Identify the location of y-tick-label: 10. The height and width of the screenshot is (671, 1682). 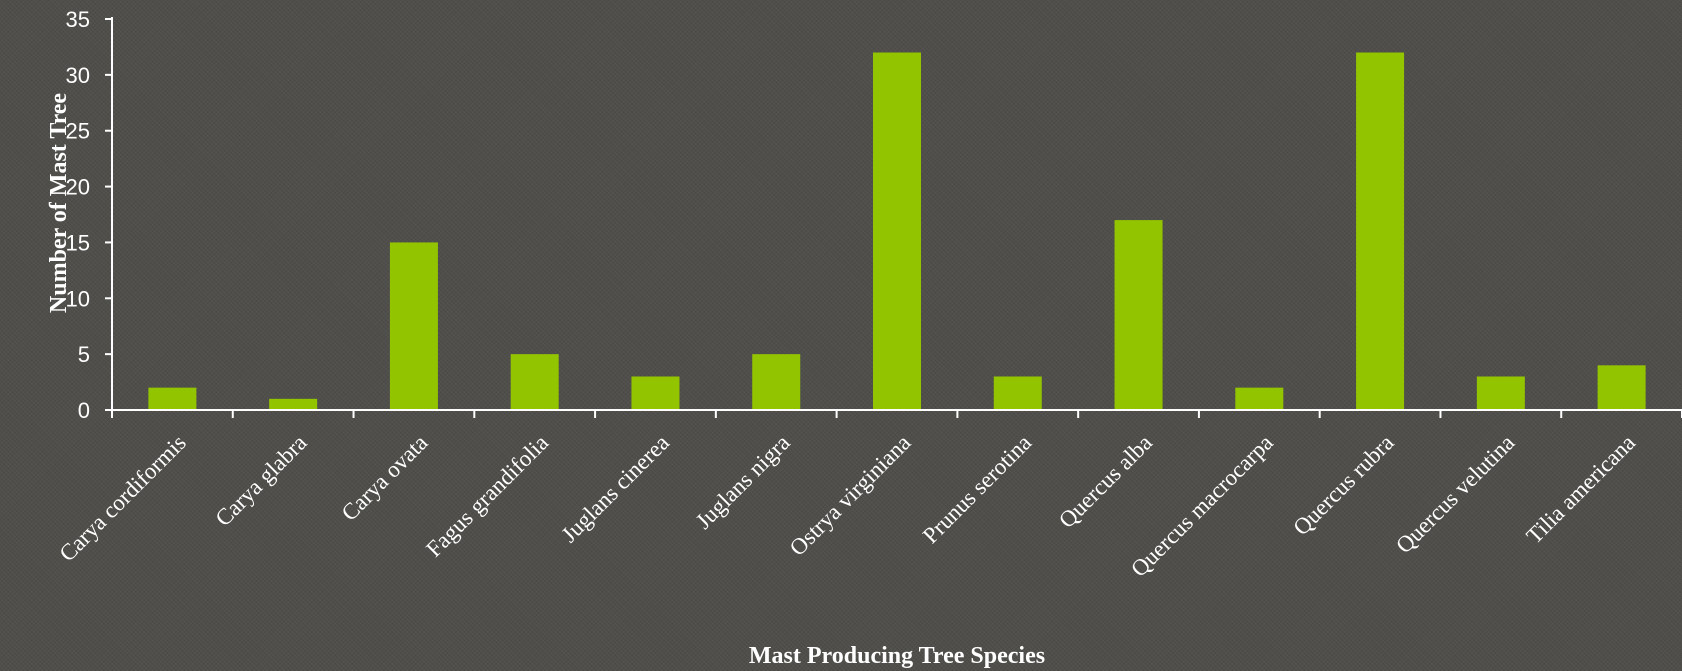
(78, 298).